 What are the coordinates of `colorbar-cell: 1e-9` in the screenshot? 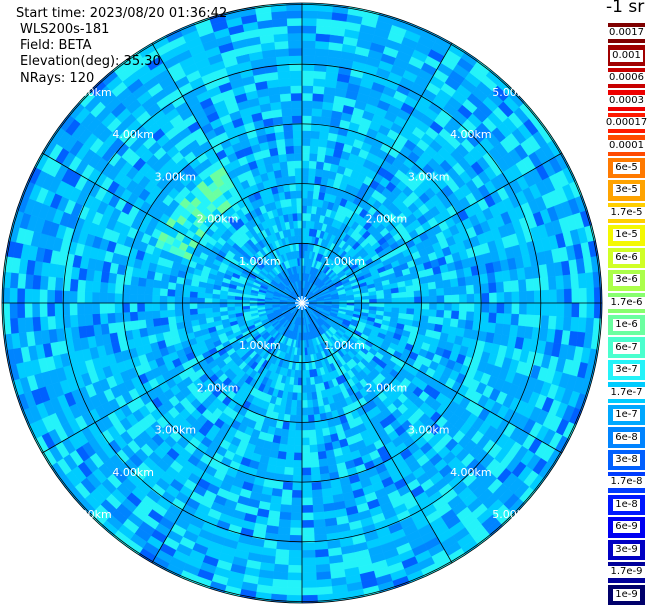 It's located at (626, 594).